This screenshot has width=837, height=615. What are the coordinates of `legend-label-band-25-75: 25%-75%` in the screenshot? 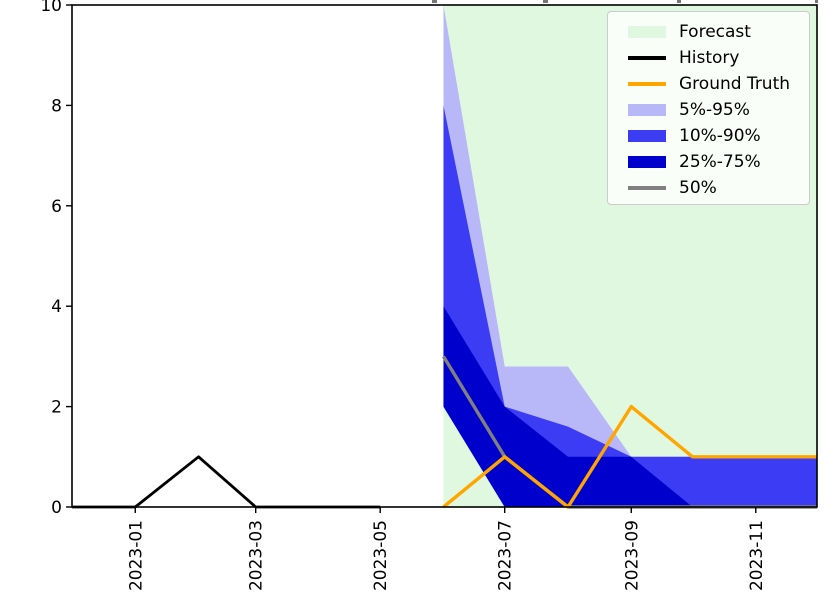 It's located at (720, 161).